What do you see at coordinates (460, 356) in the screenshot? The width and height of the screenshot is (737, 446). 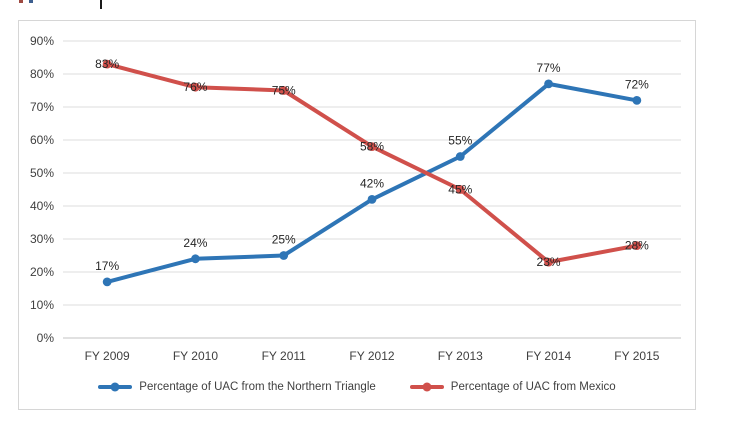 I see `x-tick-label: FY 2013` at bounding box center [460, 356].